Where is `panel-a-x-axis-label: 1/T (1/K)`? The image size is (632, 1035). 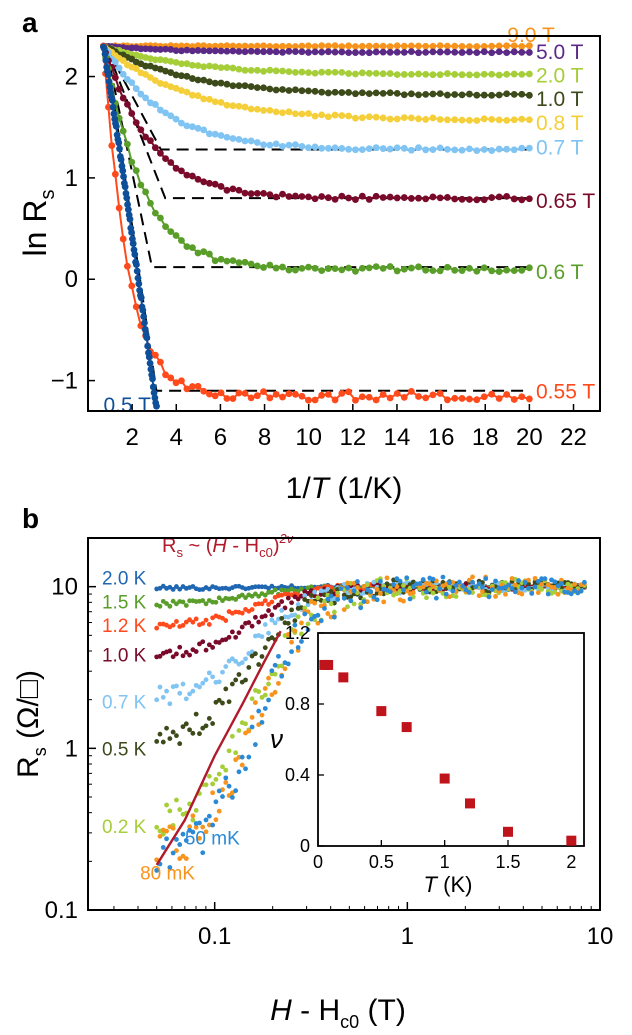 panel-a-x-axis-label: 1/T (1/K) is located at coordinates (344, 488).